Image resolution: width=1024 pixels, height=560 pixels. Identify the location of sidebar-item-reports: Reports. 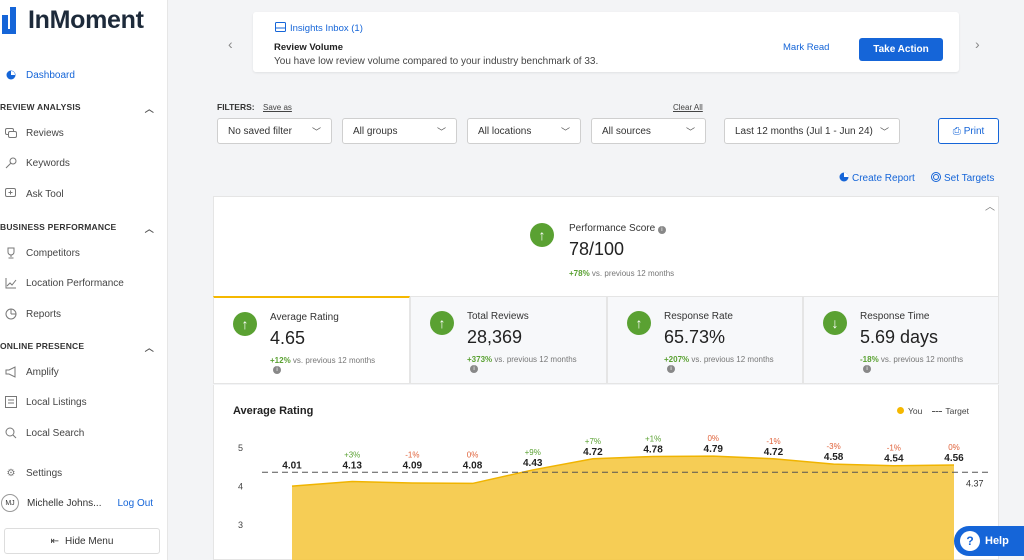
(30, 314).